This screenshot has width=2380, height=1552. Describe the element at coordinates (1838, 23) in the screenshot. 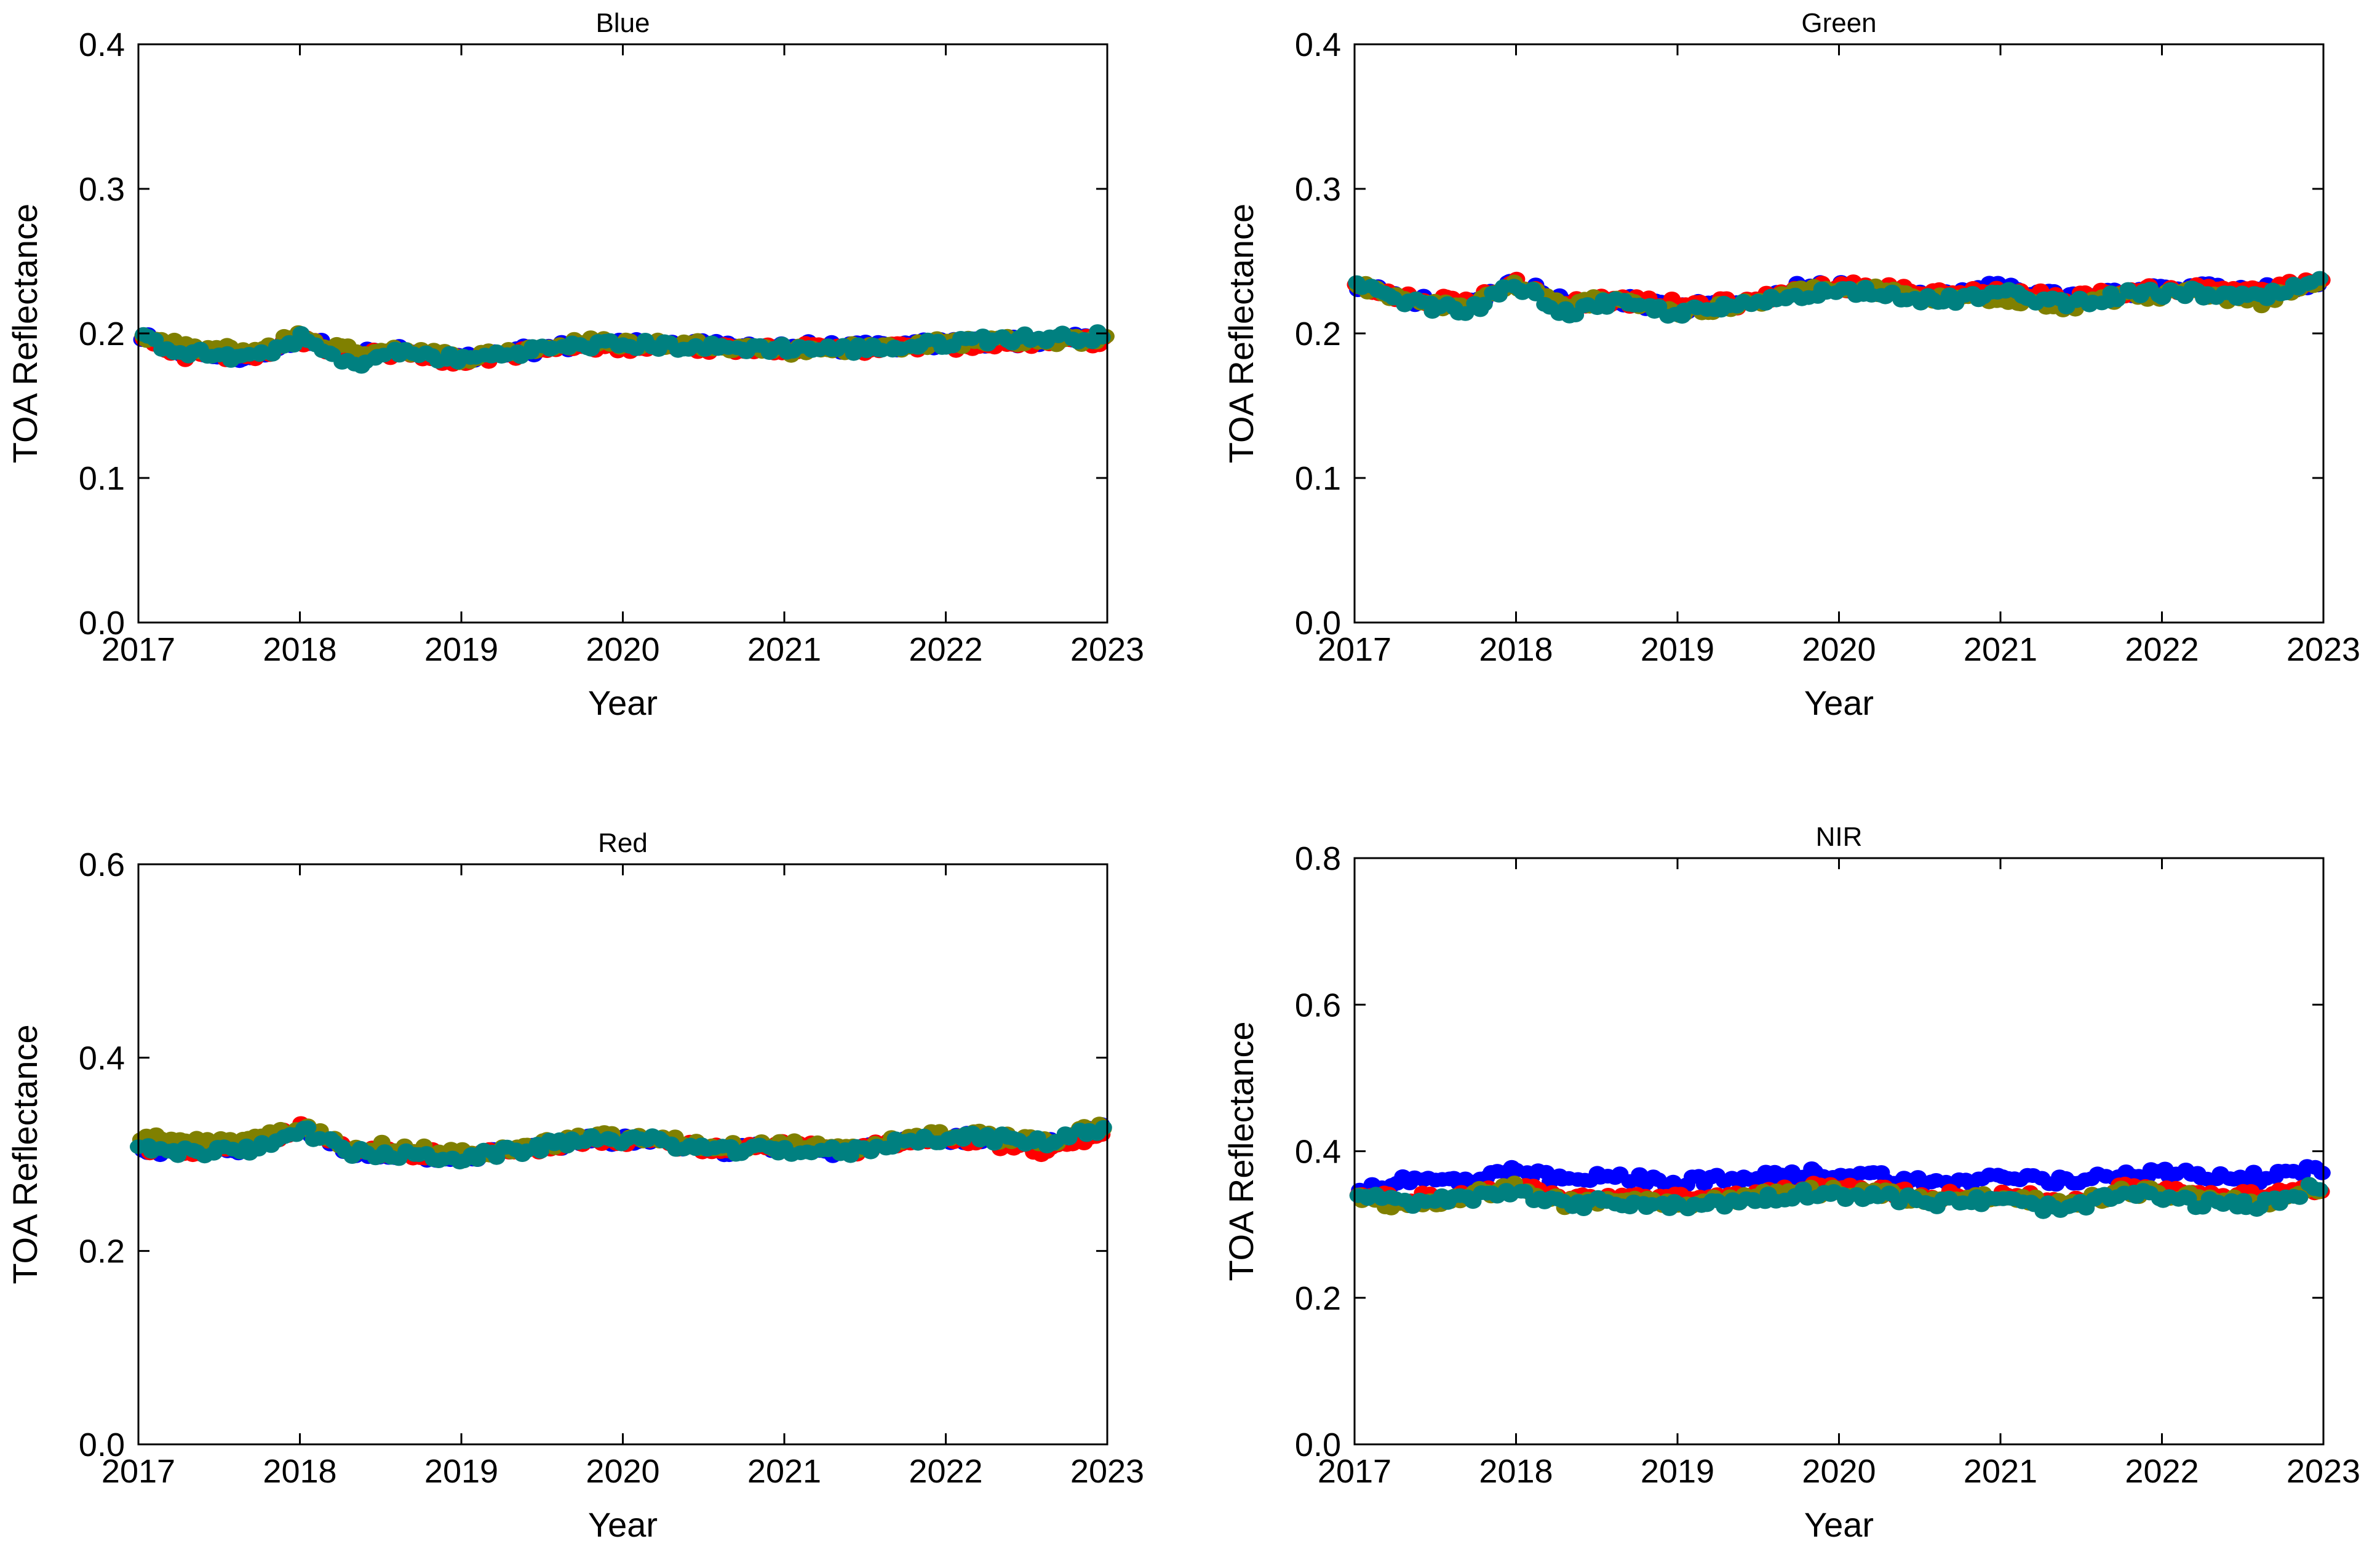

I see `chart-title: Green` at that location.